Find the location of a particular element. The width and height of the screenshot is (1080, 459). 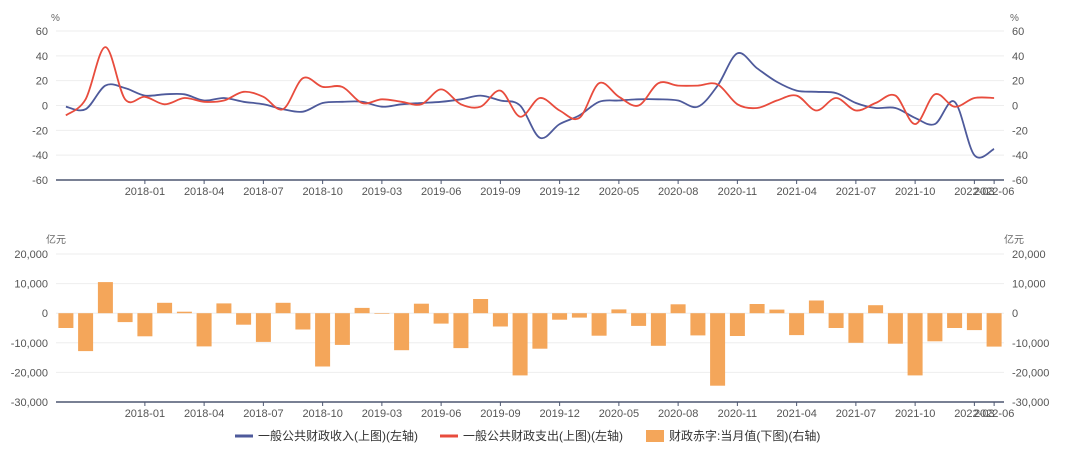

x-tick-label: 2018-07 is located at coordinates (263, 414).